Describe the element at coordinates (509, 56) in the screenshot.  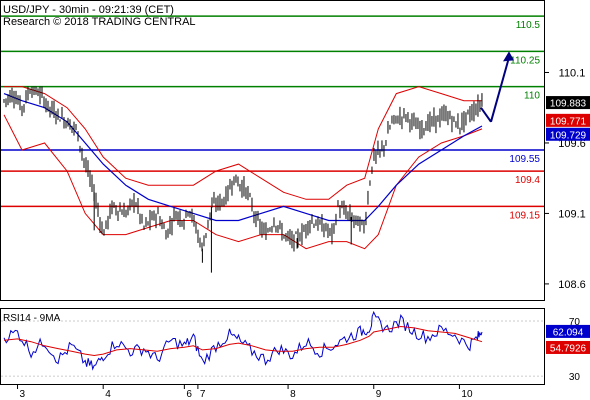
I see `forecast-arrow-head` at that location.